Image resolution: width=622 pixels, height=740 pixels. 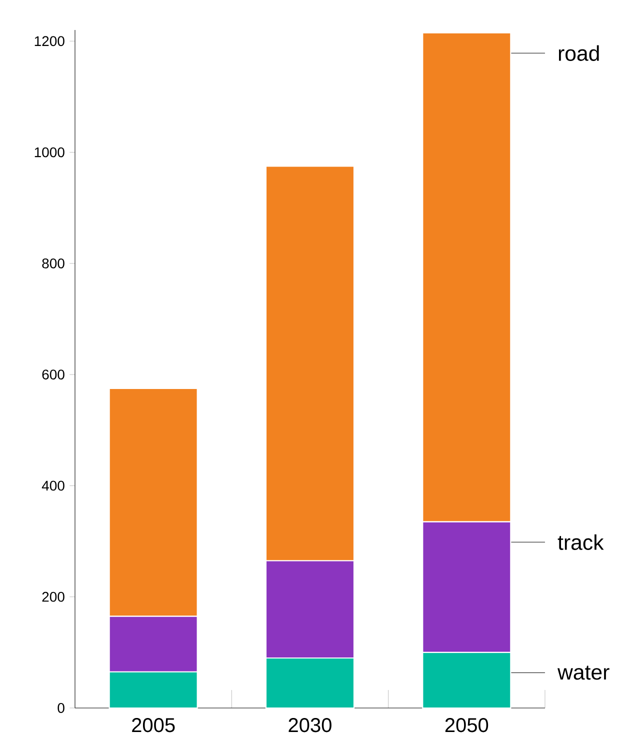 I want to click on y-tick-label: 0, so click(x=61, y=708).